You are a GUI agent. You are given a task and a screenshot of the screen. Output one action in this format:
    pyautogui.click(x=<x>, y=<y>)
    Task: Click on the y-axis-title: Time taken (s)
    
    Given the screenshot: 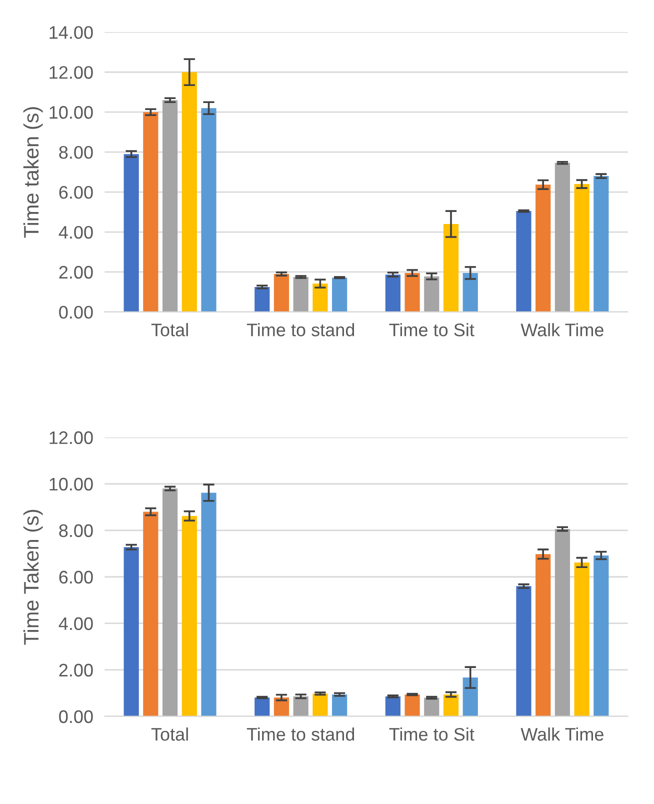 What is the action you would take?
    pyautogui.click(x=33, y=172)
    